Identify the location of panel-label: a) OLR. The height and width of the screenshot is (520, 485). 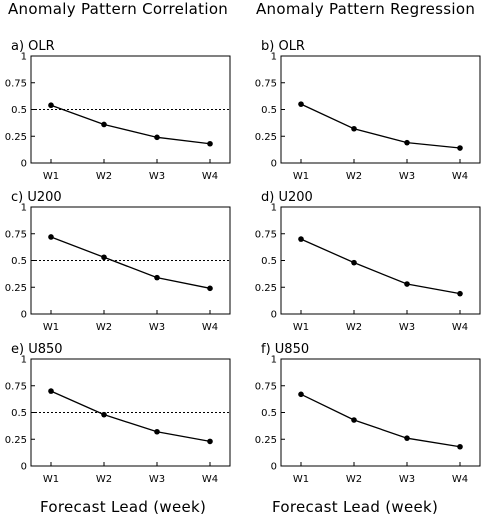
(33, 46).